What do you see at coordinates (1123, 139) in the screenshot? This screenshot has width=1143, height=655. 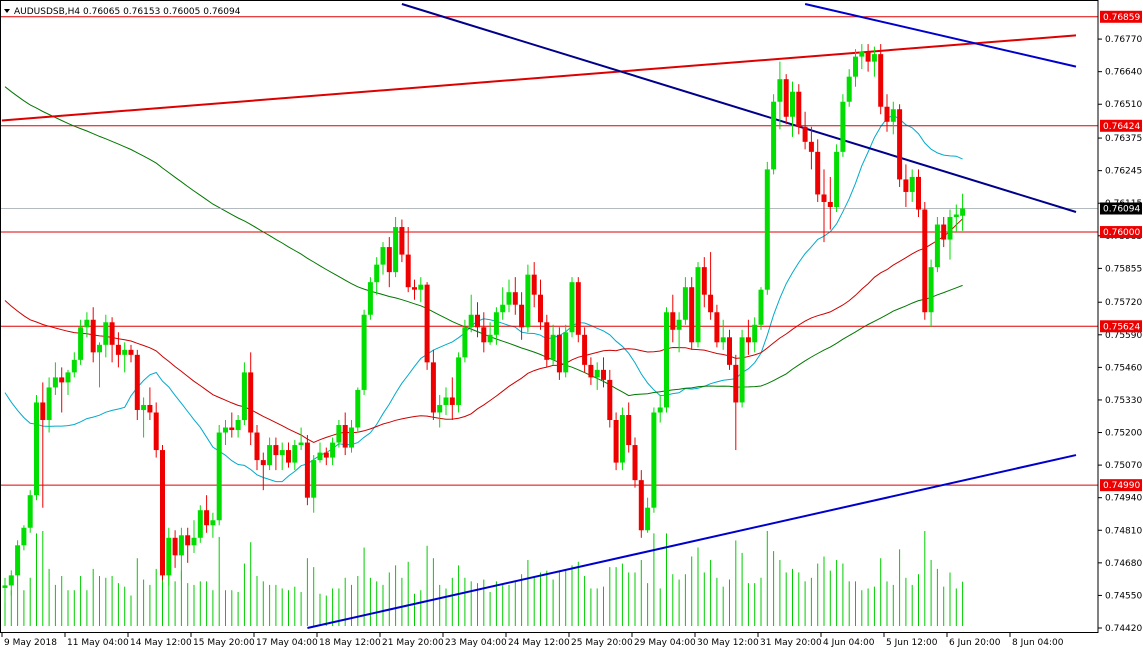 I see `price-tick-label: 0.76375` at bounding box center [1123, 139].